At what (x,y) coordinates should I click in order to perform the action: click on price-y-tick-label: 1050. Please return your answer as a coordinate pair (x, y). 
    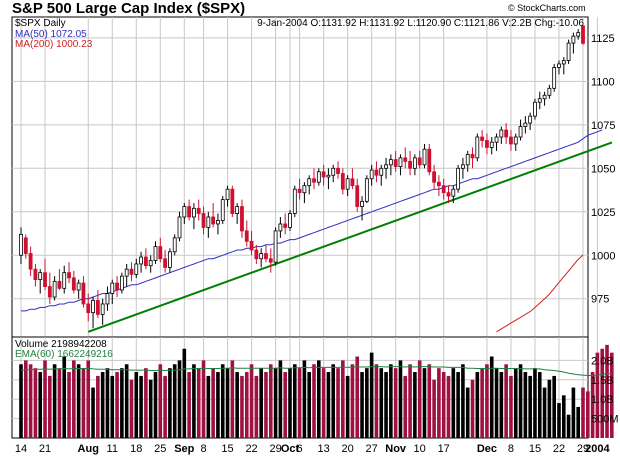
    Looking at the image, I should click on (603, 169).